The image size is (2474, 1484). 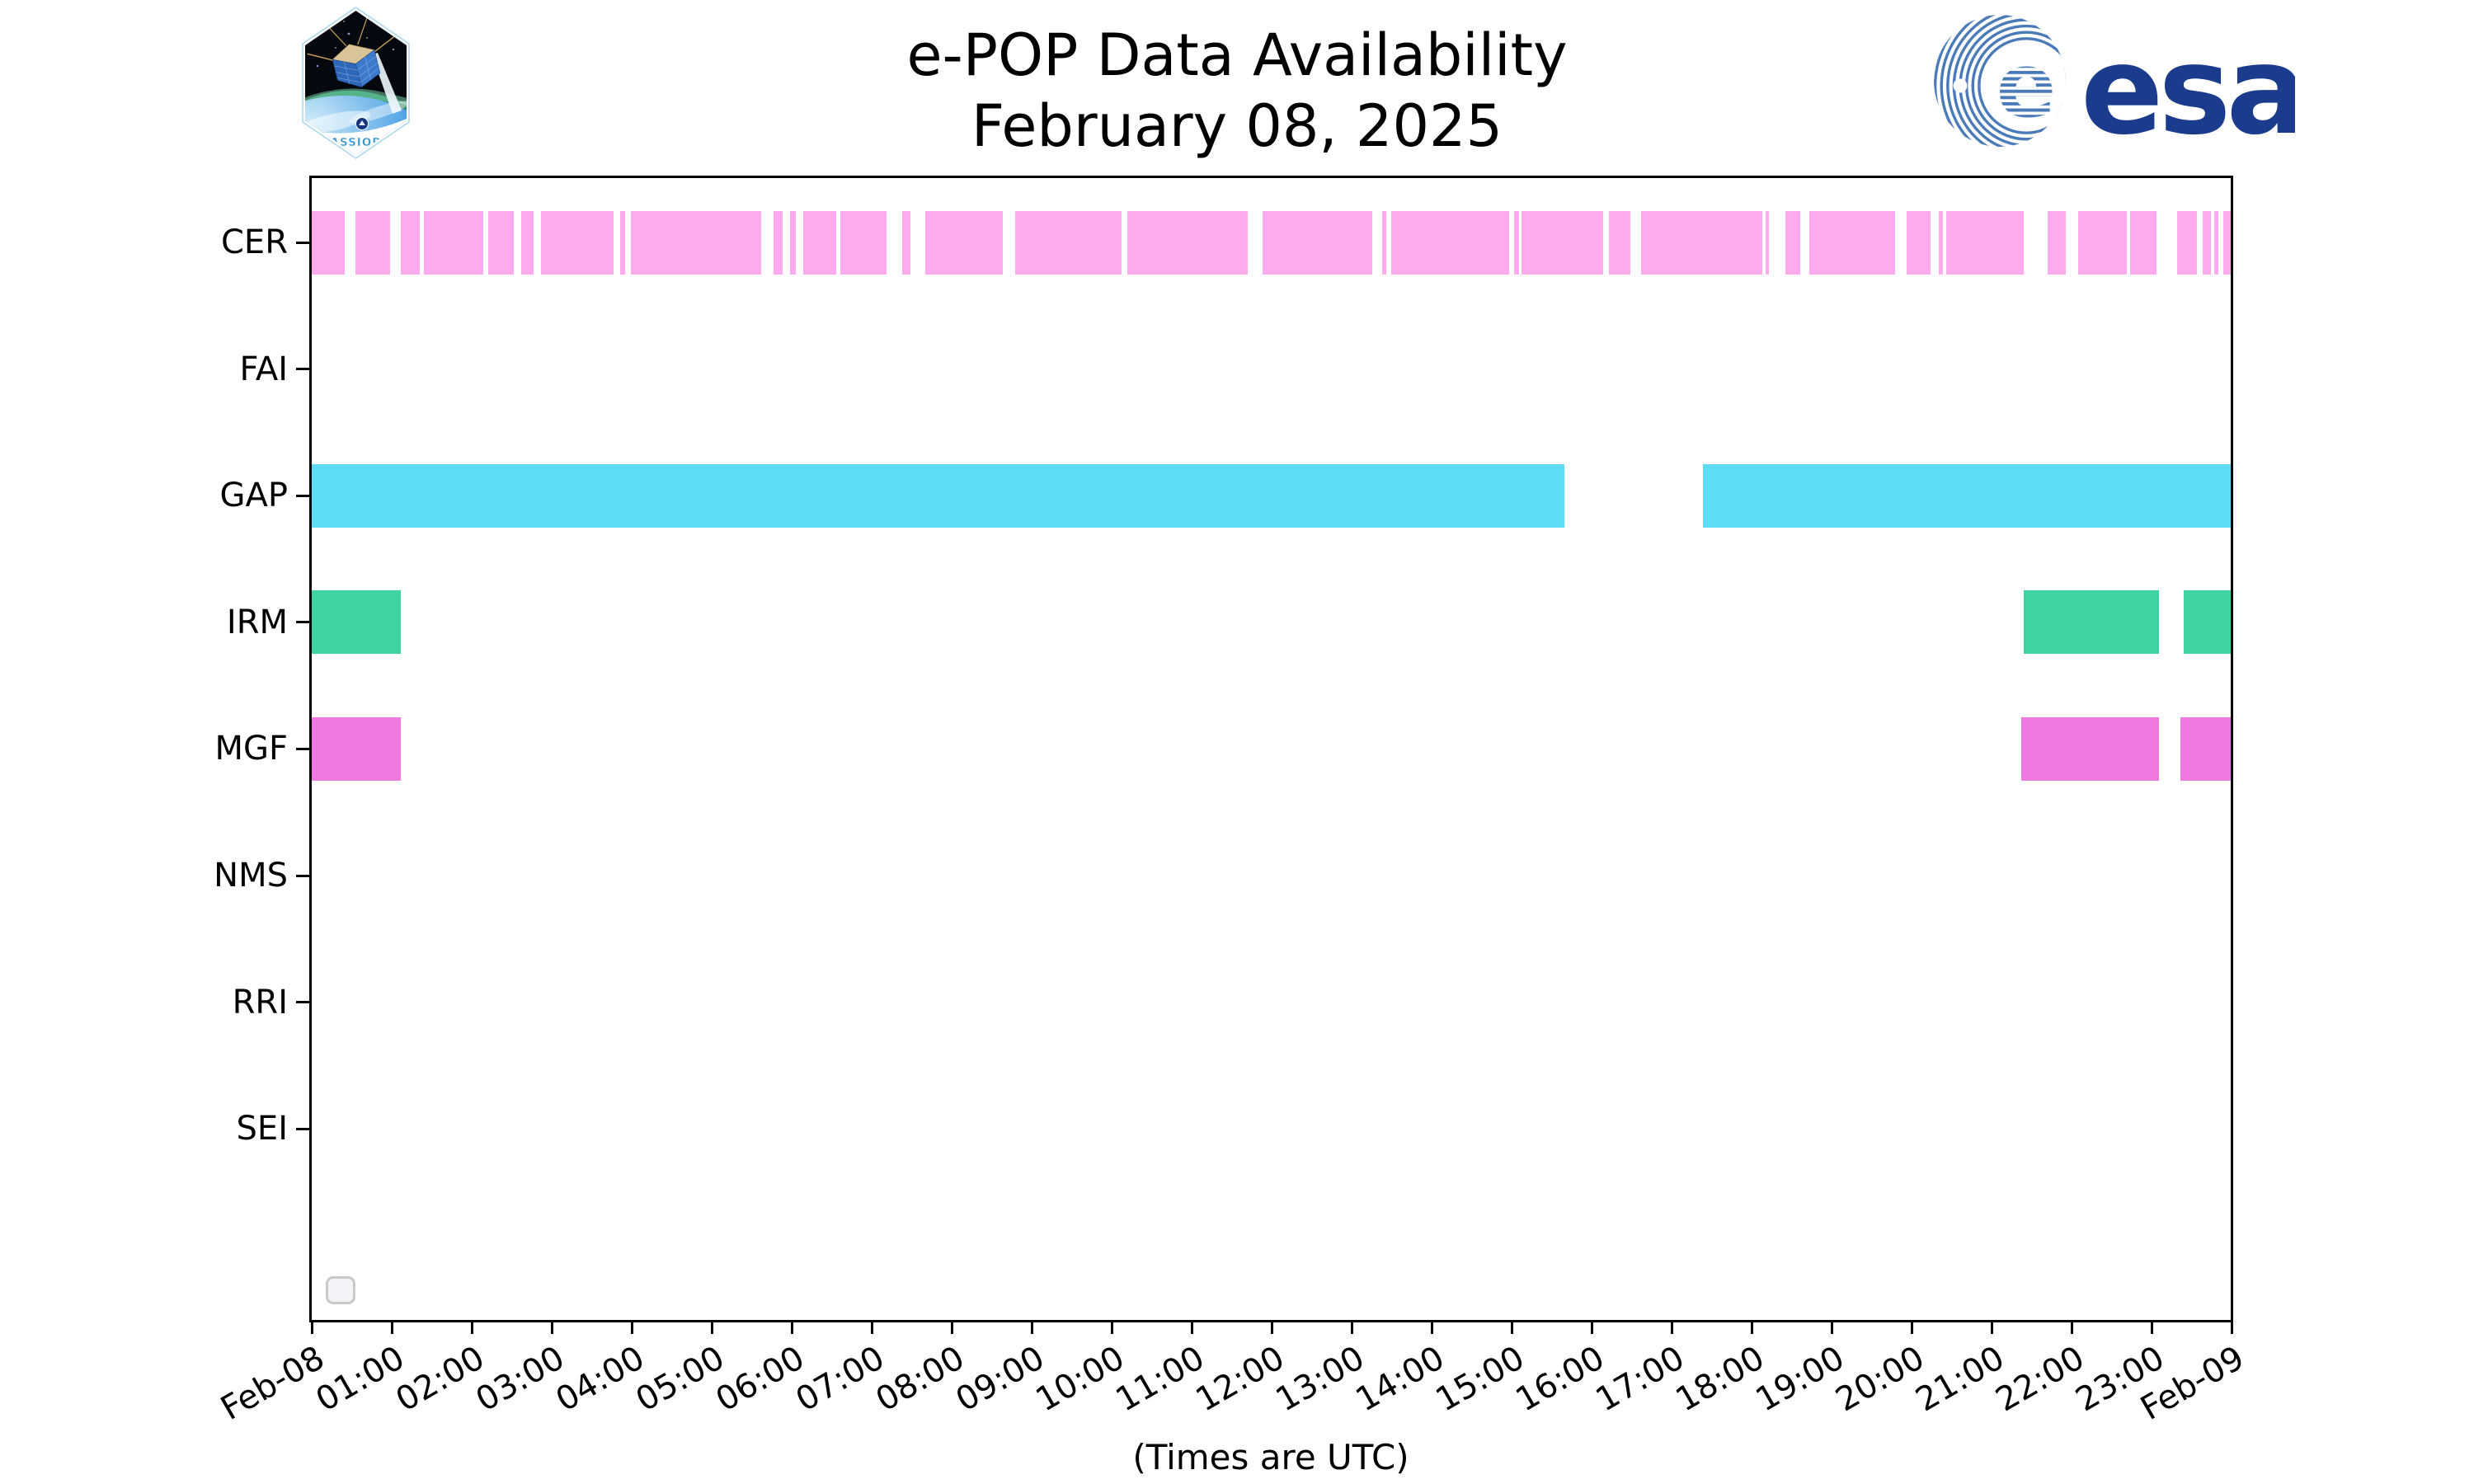 I want to click on y-axis-label-rri: RRI, so click(x=260, y=1002).